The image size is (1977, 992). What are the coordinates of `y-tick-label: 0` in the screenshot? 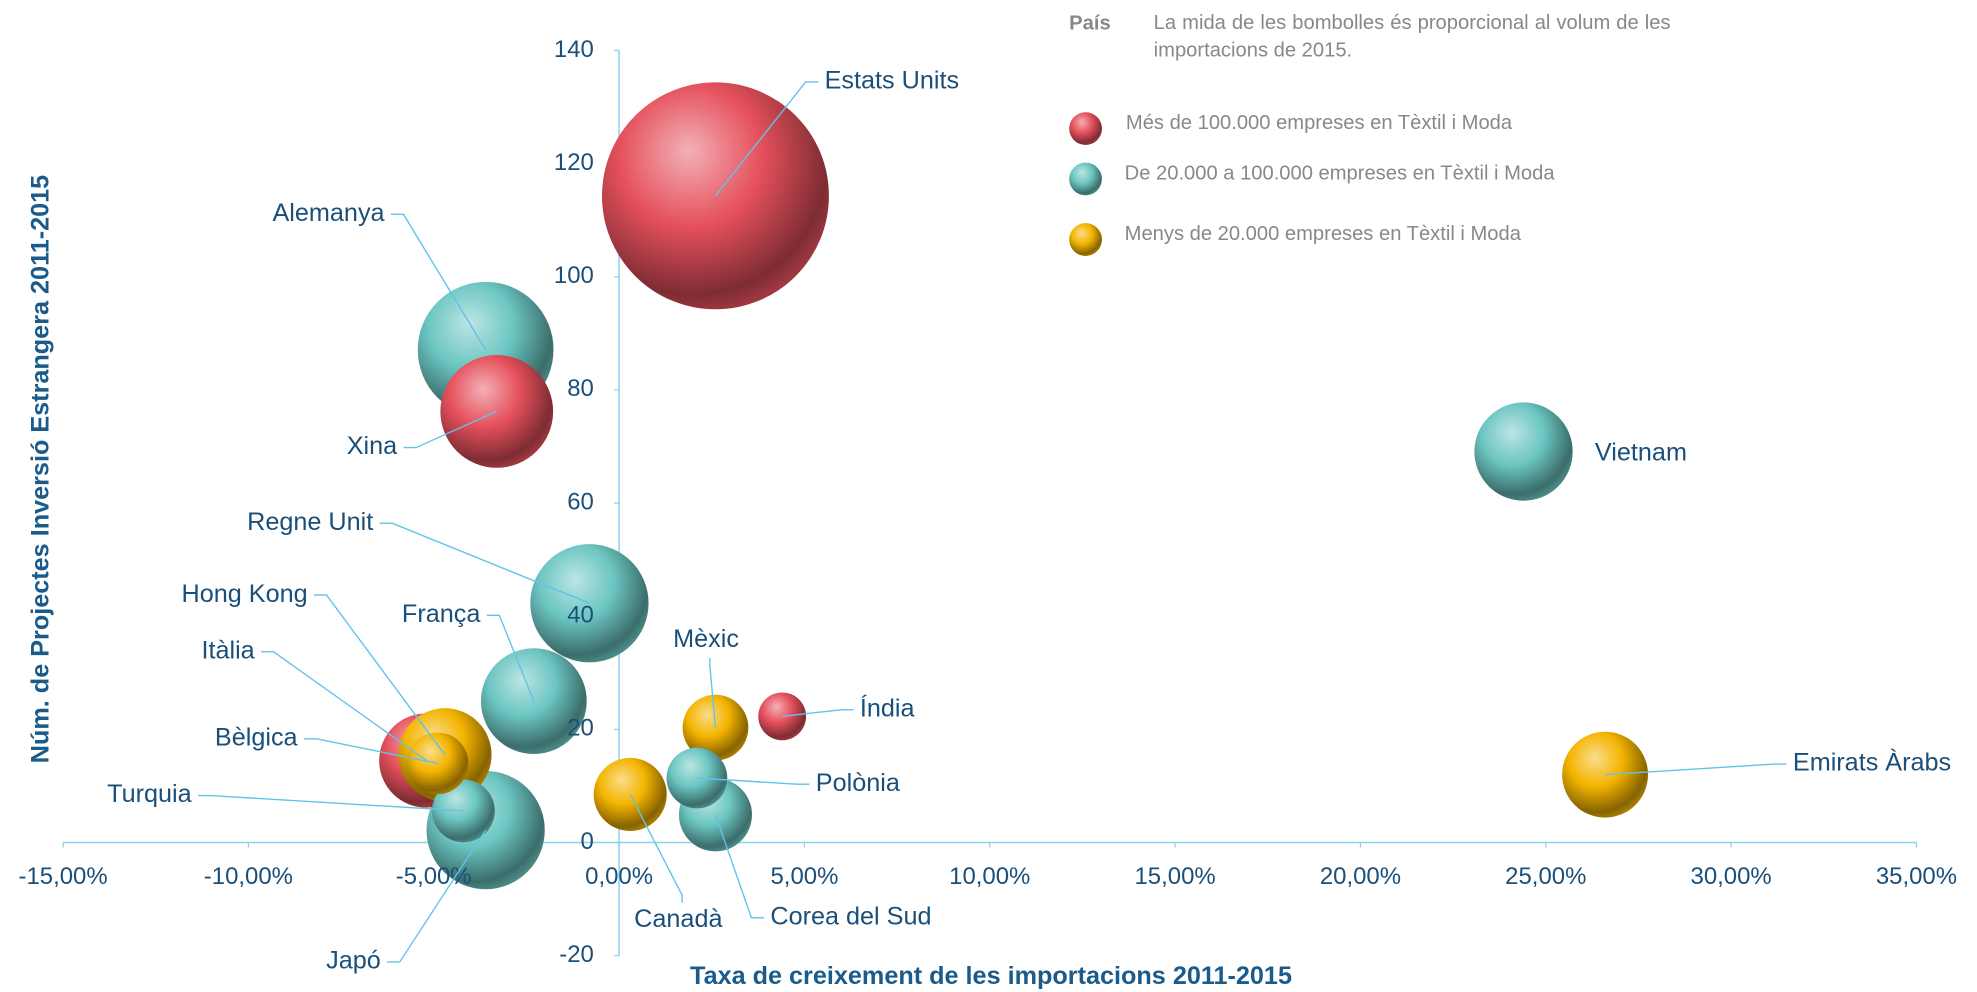 It's located at (587, 841).